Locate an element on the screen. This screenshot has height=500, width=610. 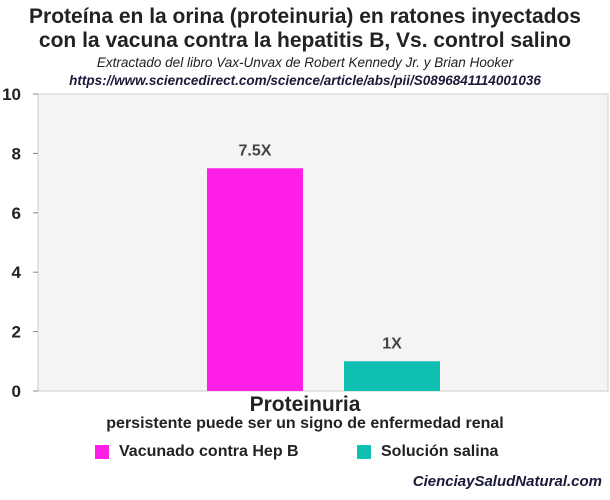
y-tick-label: 2 is located at coordinates (16, 332).